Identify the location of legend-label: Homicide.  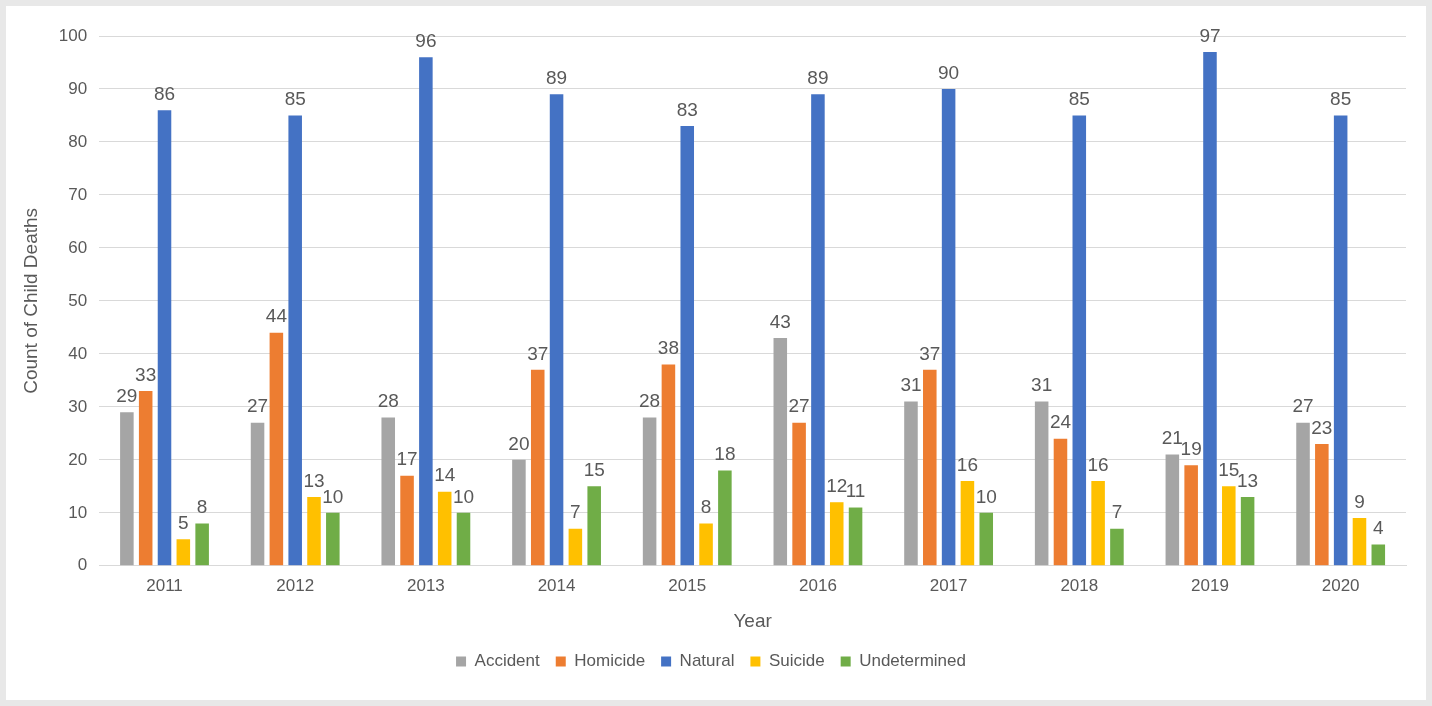
(610, 661).